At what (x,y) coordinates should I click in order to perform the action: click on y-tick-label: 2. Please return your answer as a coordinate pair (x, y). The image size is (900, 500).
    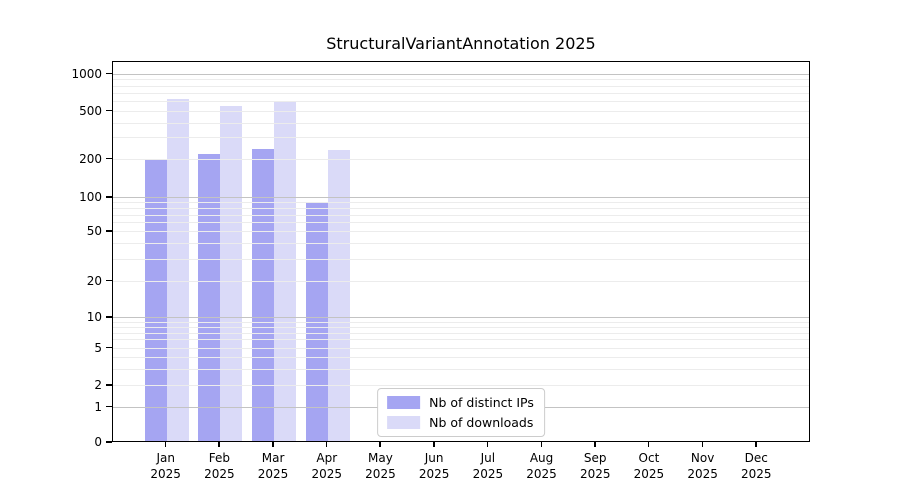
    Looking at the image, I should click on (98, 385).